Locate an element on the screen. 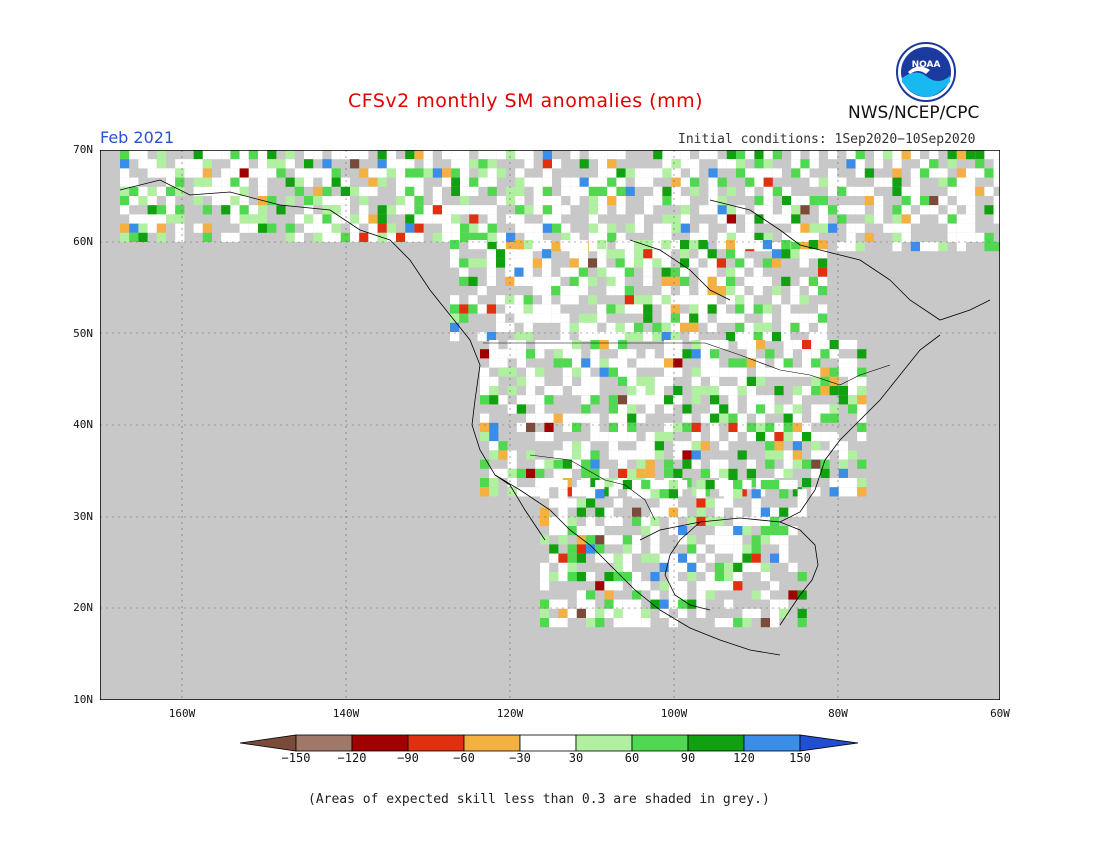 The height and width of the screenshot is (850, 1100). colorbar-label: 60 is located at coordinates (632, 758).